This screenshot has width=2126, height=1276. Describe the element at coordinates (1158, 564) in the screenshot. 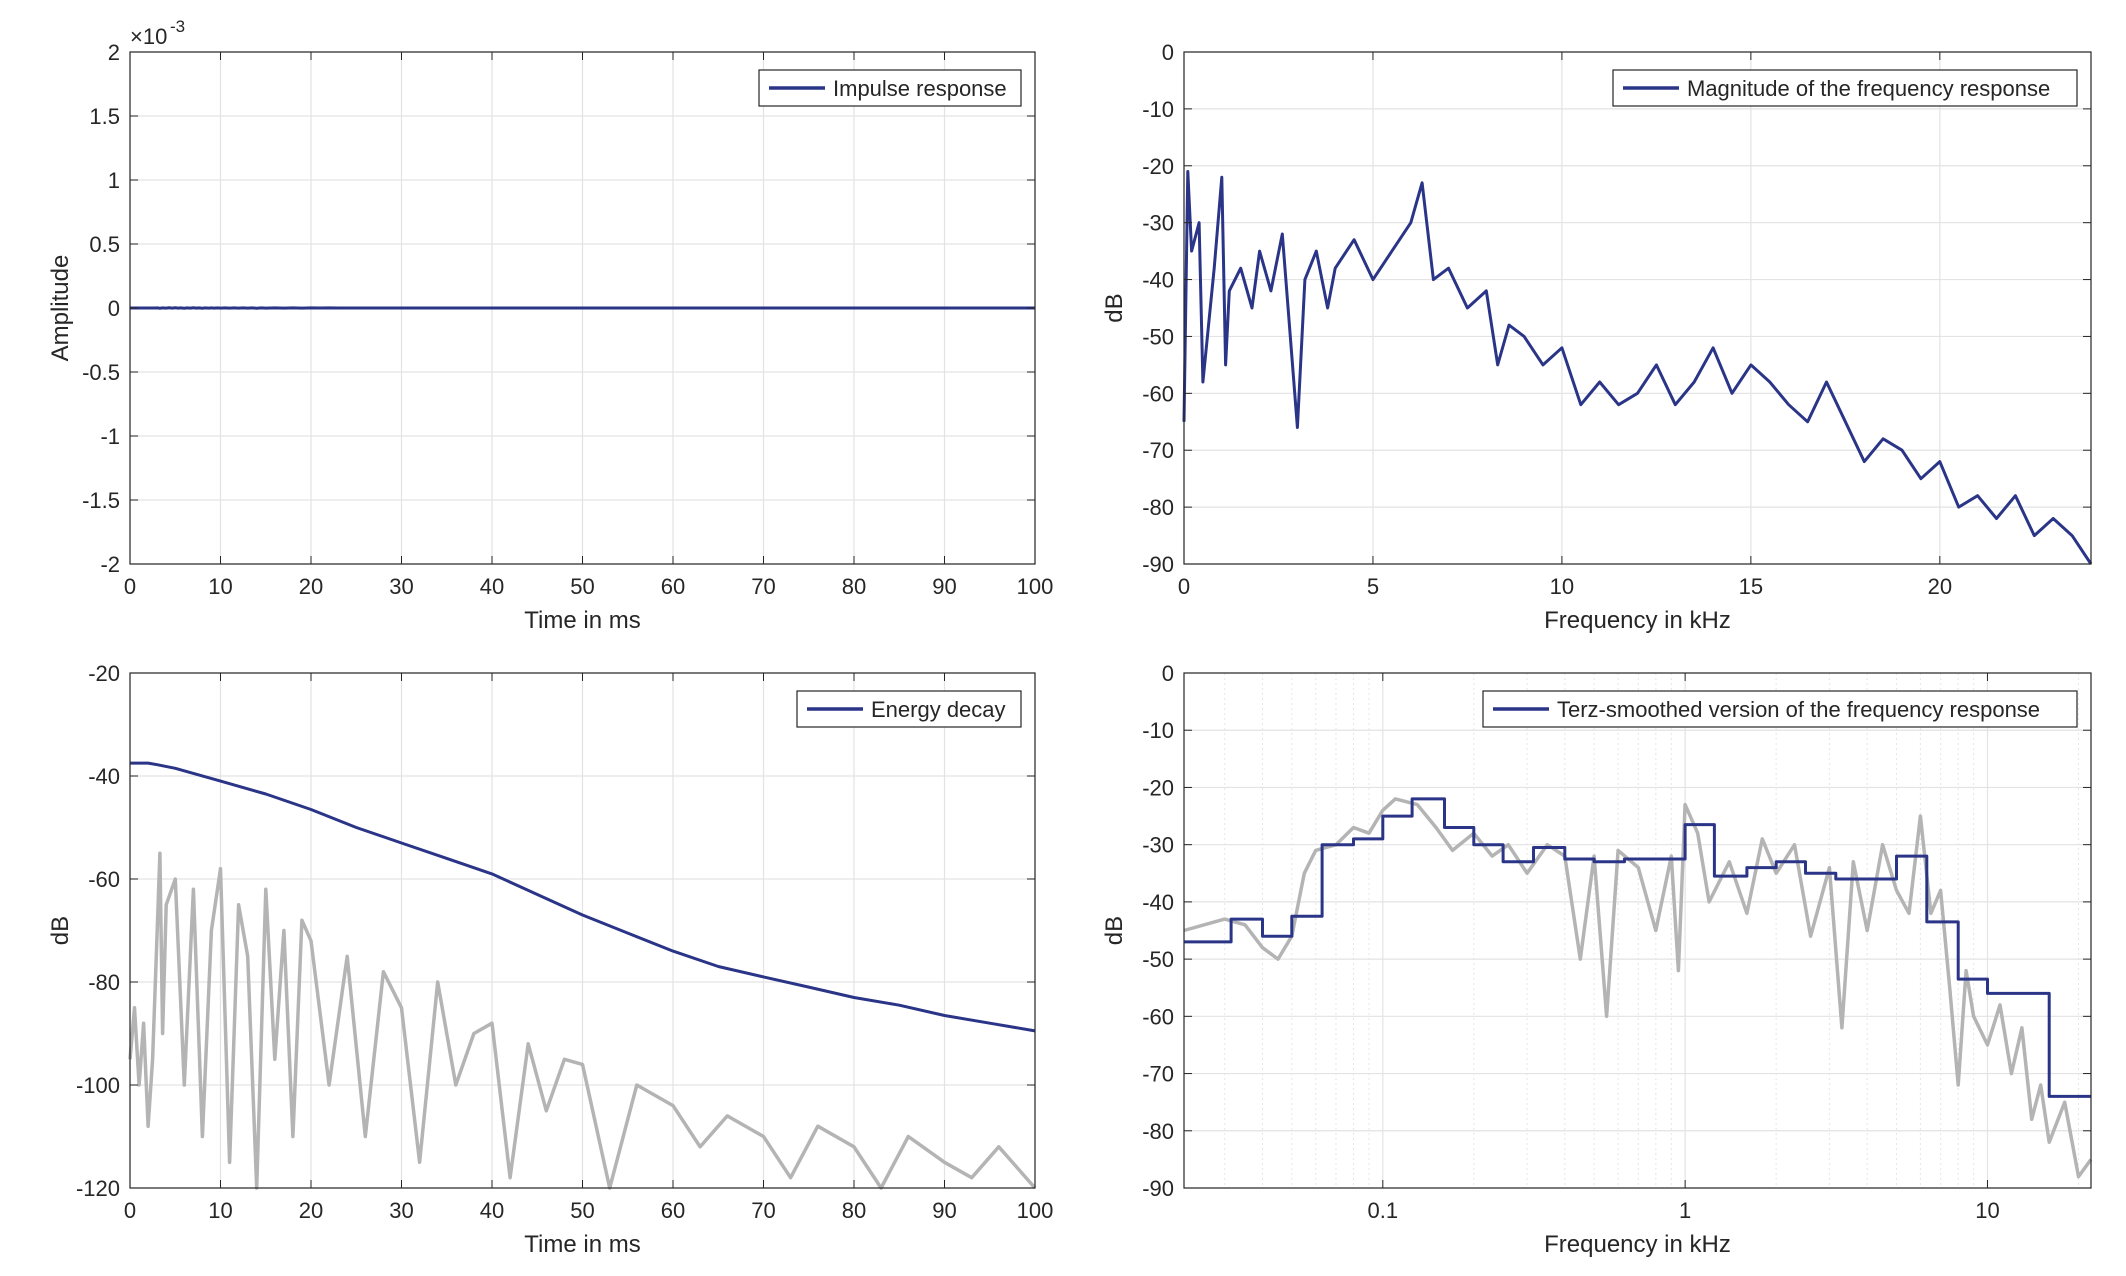

I see `magnitude-y-tick-label: -90` at that location.